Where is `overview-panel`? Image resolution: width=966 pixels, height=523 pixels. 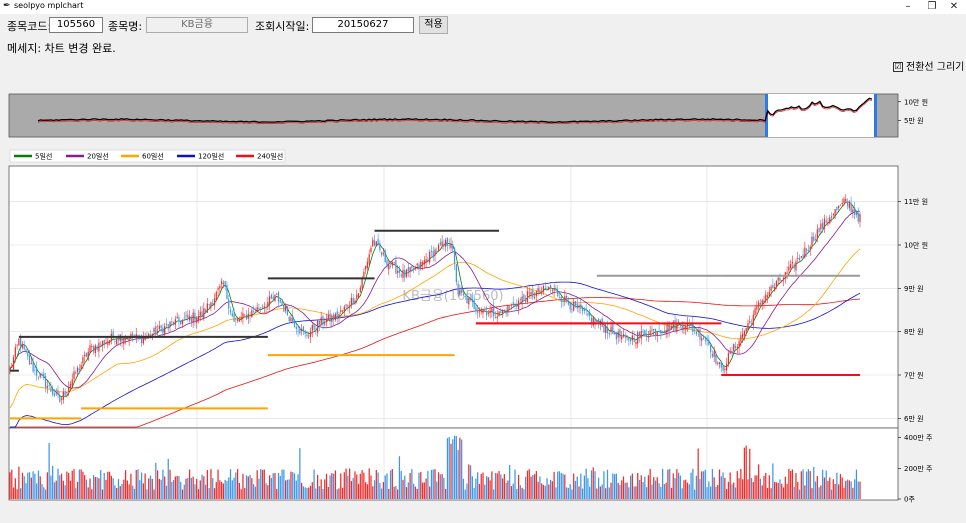
overview-panel is located at coordinates (453, 115).